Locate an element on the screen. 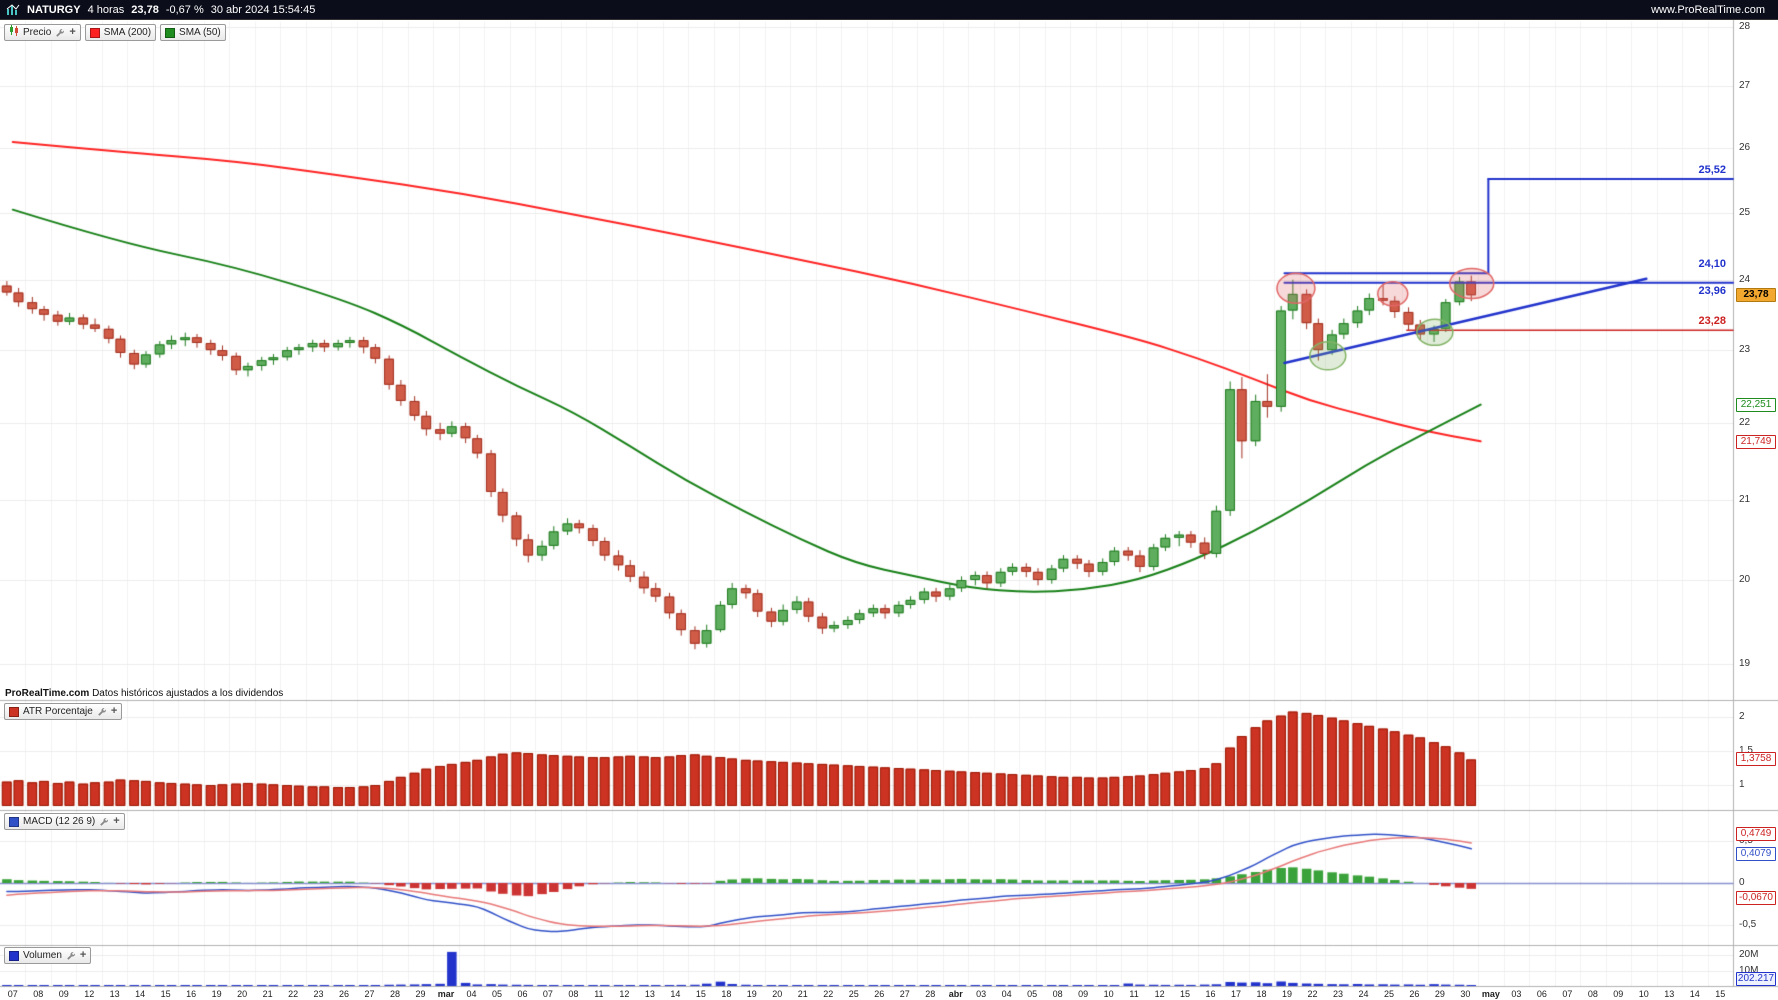  legend-volumen: Volumen + is located at coordinates (48, 955).